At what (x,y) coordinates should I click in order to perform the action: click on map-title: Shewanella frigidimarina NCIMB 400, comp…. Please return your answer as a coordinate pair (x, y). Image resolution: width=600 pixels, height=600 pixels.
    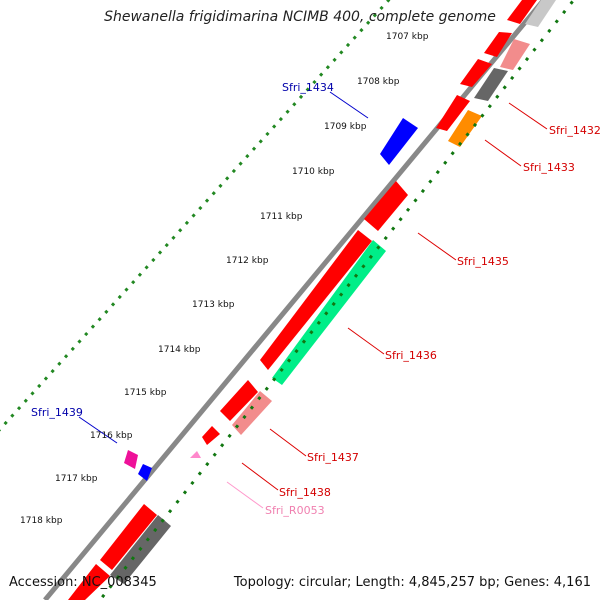
    Looking at the image, I should click on (300, 17).